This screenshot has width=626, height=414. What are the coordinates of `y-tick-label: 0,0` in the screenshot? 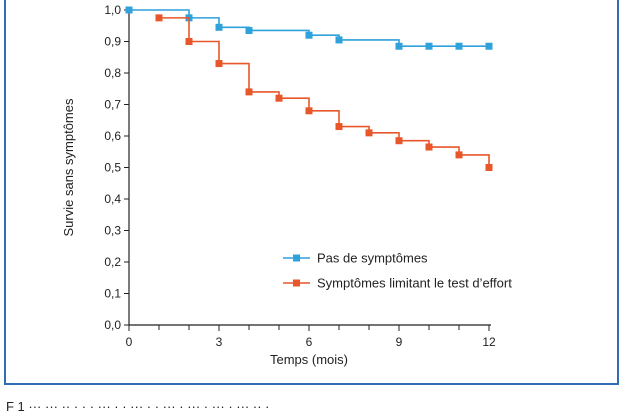 It's located at (112, 325).